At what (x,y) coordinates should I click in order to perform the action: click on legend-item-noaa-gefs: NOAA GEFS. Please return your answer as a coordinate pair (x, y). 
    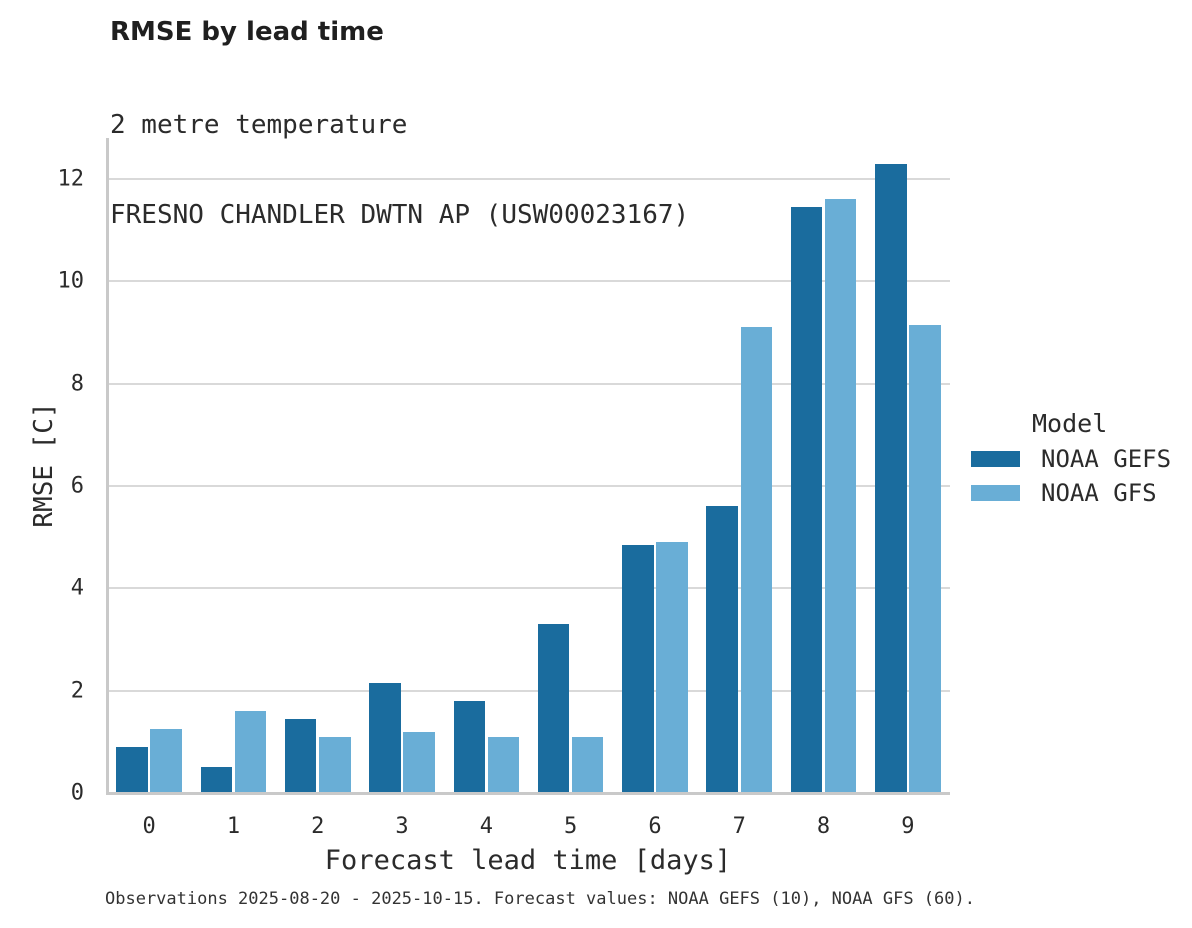
    Looking at the image, I should click on (1079, 459).